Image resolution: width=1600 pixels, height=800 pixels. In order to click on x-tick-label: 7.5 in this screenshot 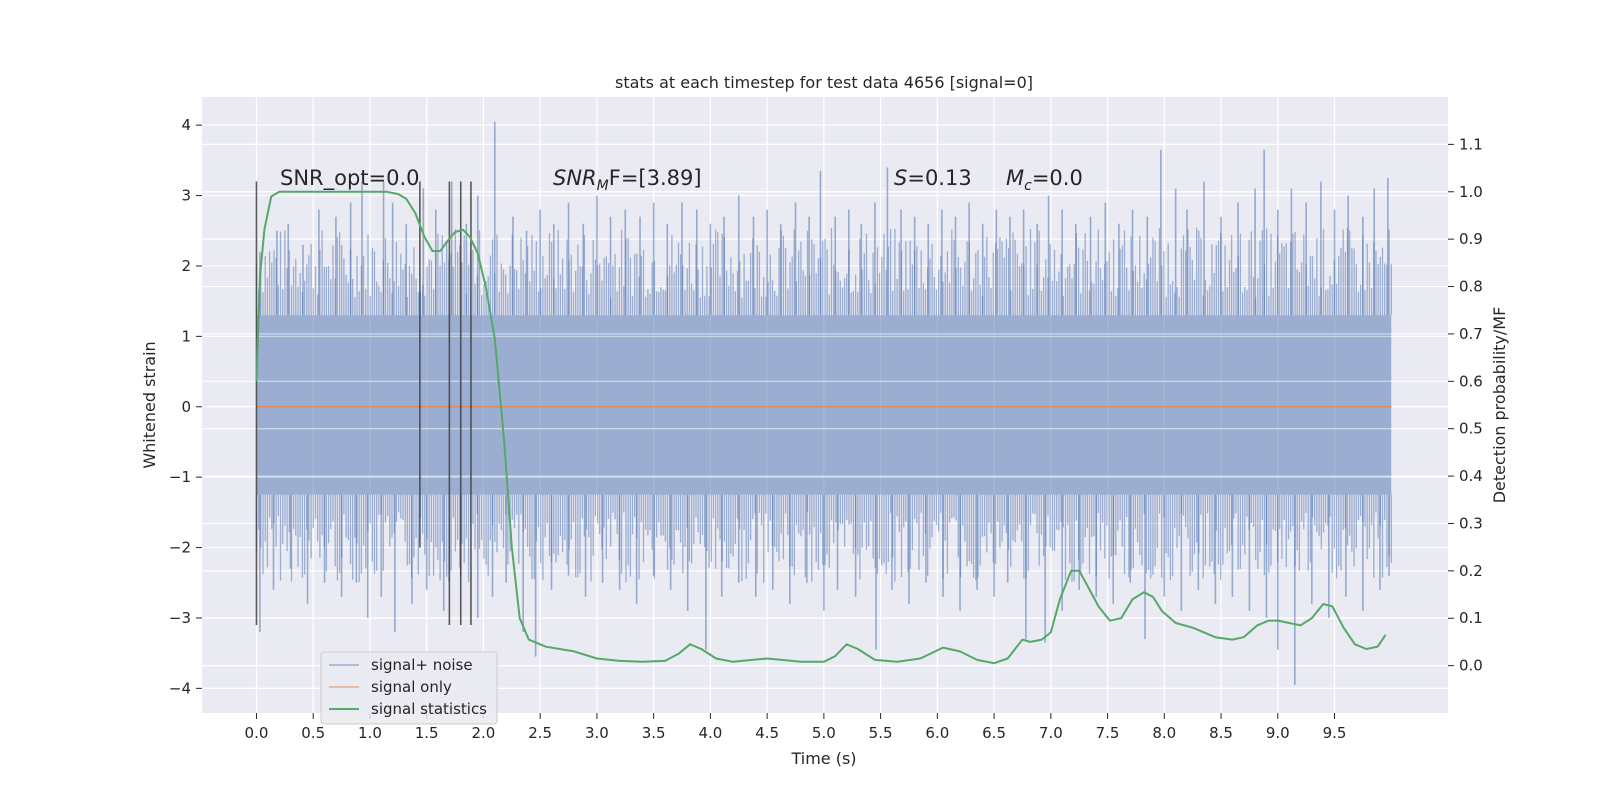, I will do `click(1108, 733)`.